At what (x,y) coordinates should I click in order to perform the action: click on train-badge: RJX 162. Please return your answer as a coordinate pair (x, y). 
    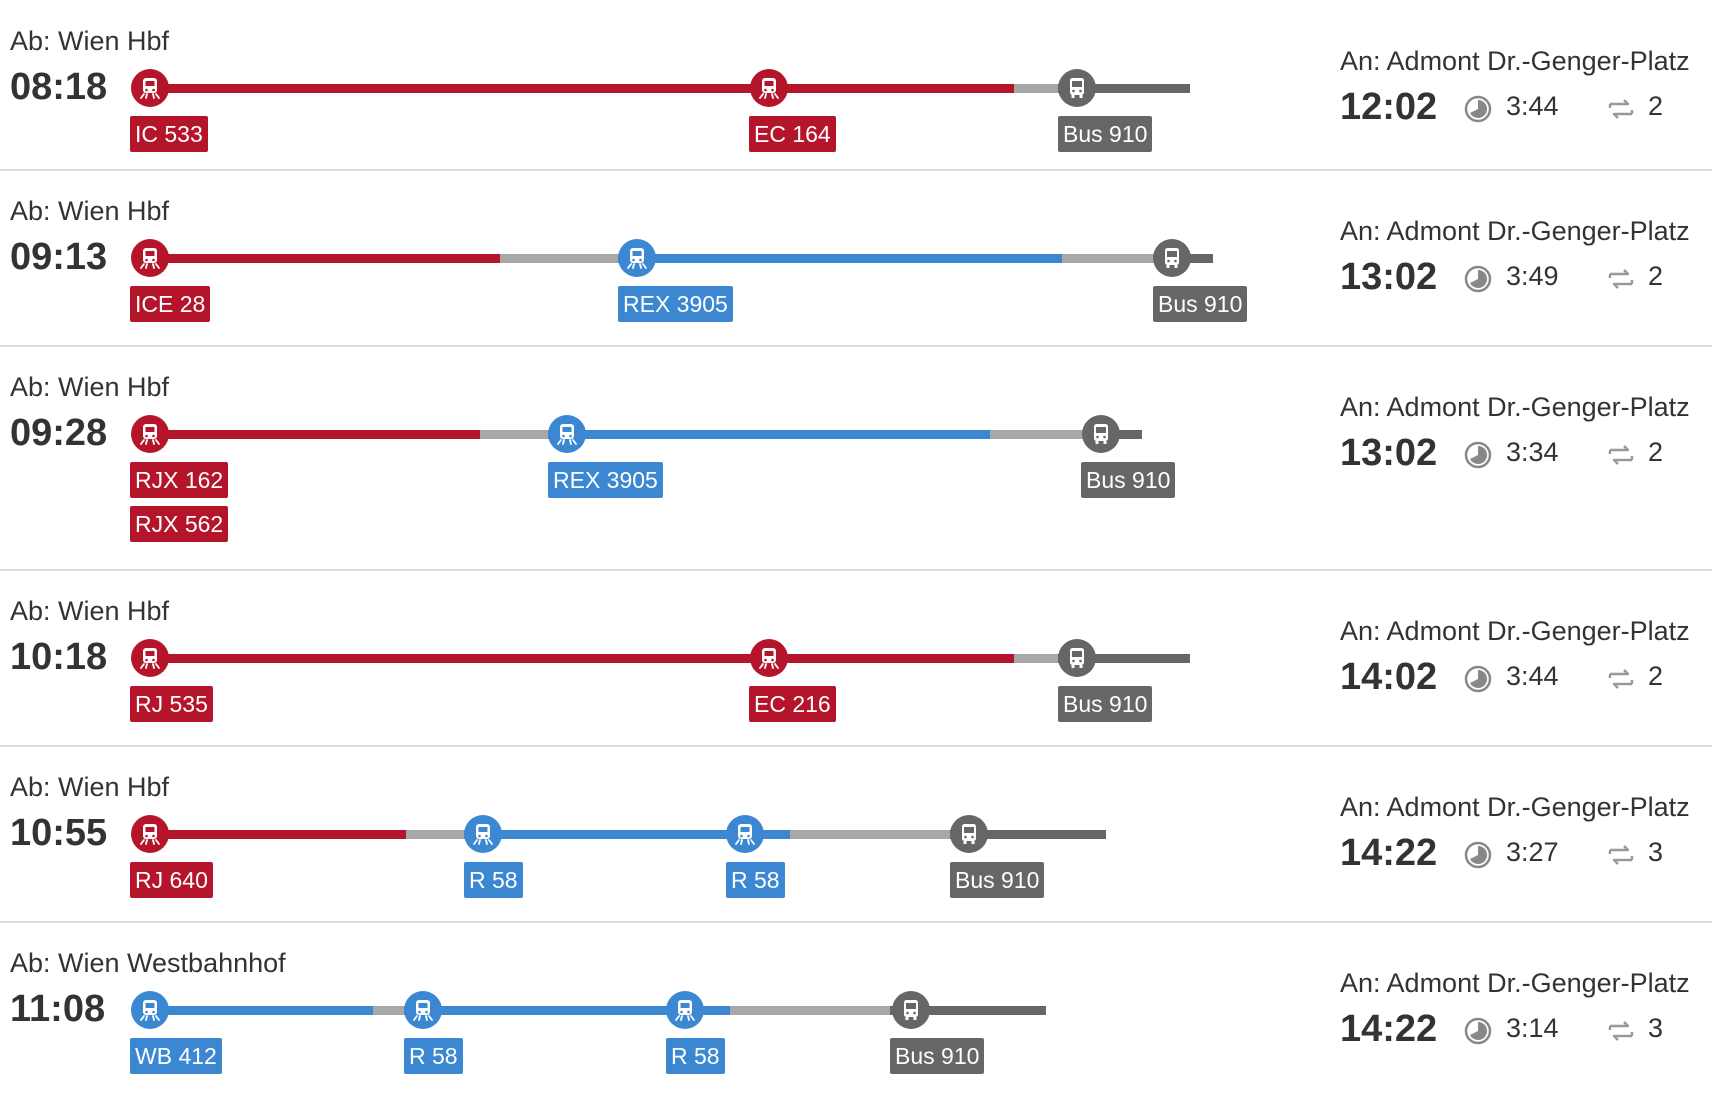
    Looking at the image, I should click on (179, 480).